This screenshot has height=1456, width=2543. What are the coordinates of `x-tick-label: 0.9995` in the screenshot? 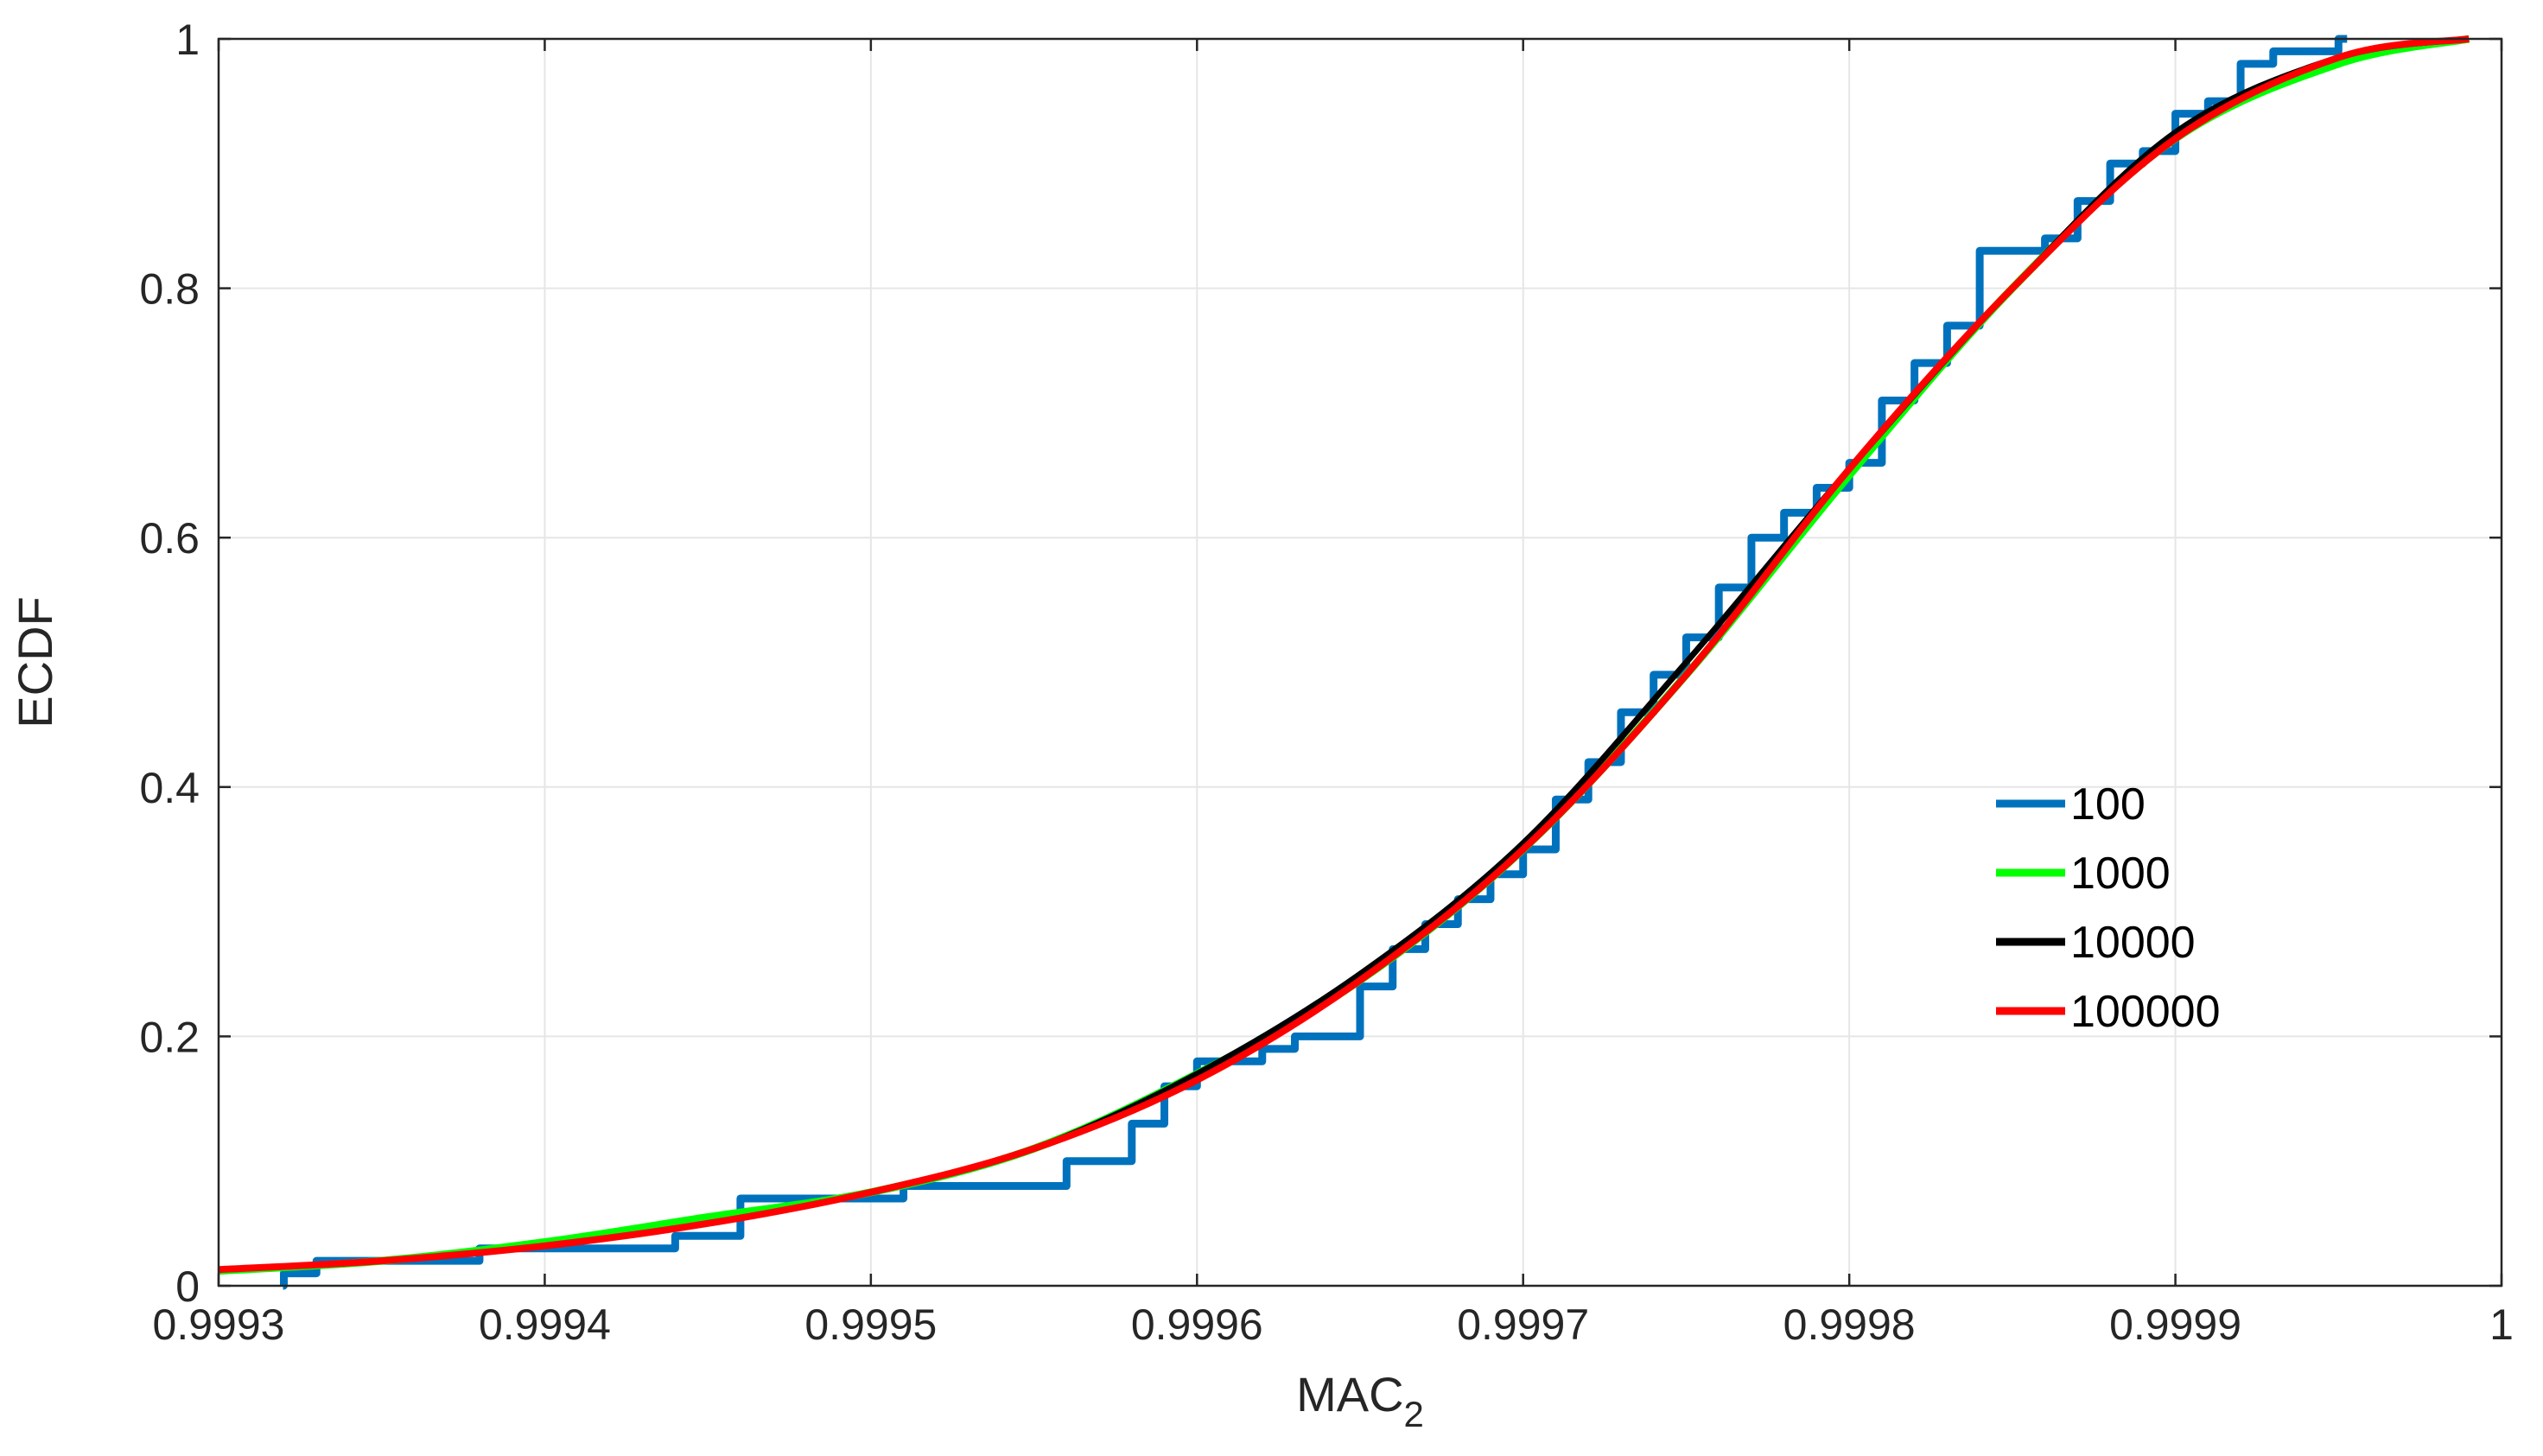 It's located at (870, 1325).